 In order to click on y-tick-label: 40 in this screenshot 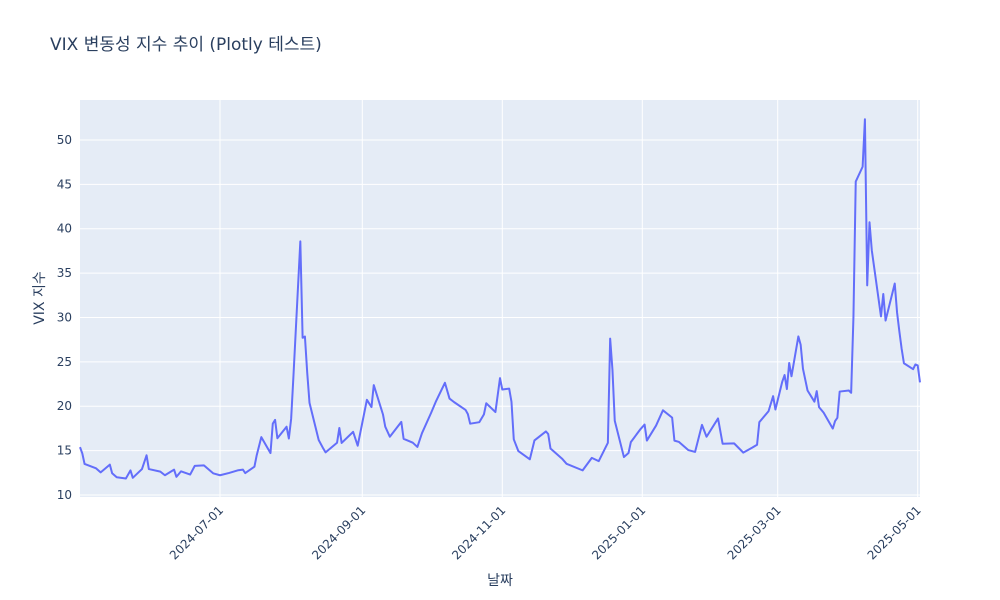, I will do `click(64, 229)`.